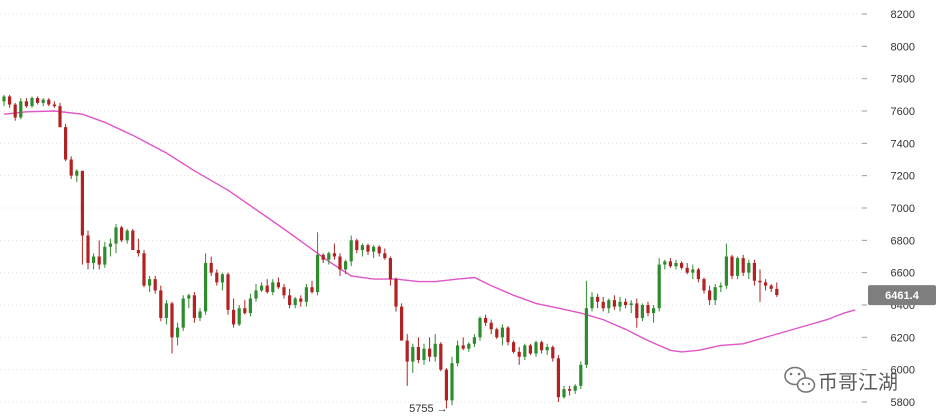 The height and width of the screenshot is (419, 938). I want to click on y-tick-label: 7800, so click(903, 80).